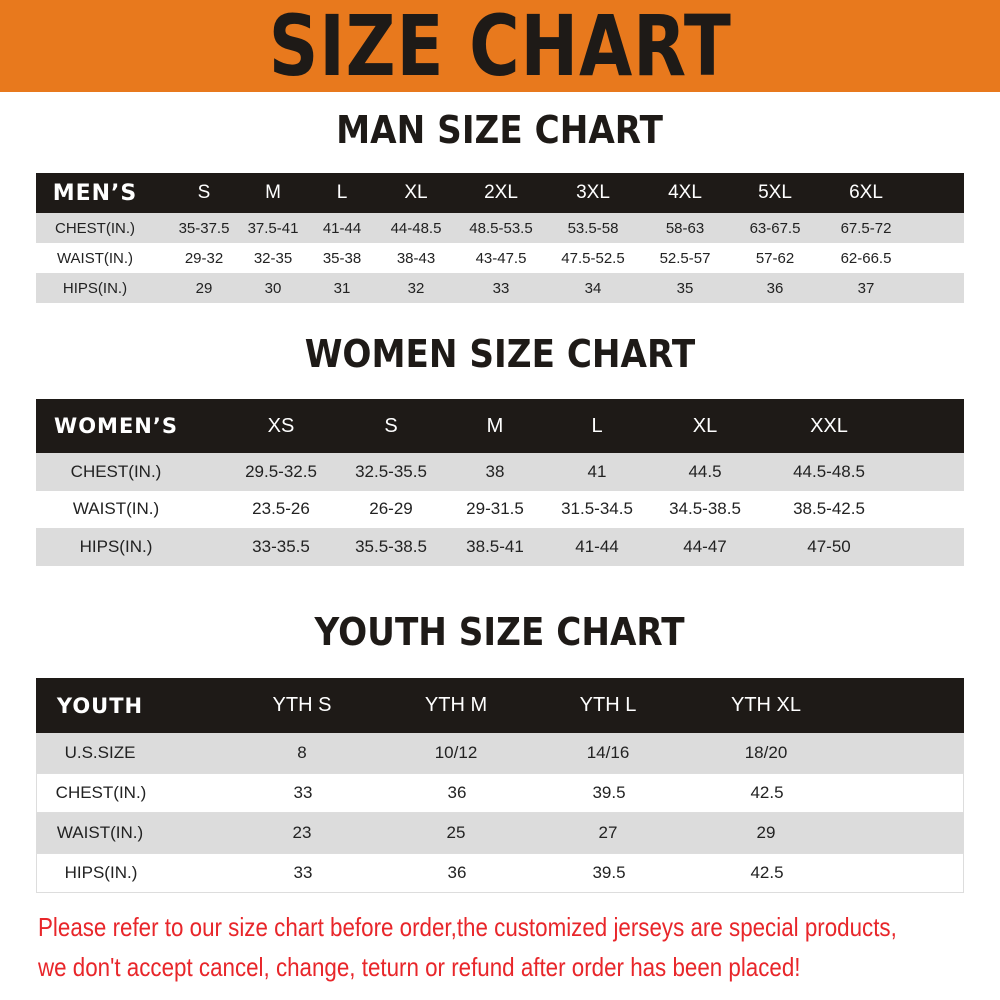 The image size is (1000, 1000). Describe the element at coordinates (116, 426) in the screenshot. I see `row-label: WOMEN’S` at that location.